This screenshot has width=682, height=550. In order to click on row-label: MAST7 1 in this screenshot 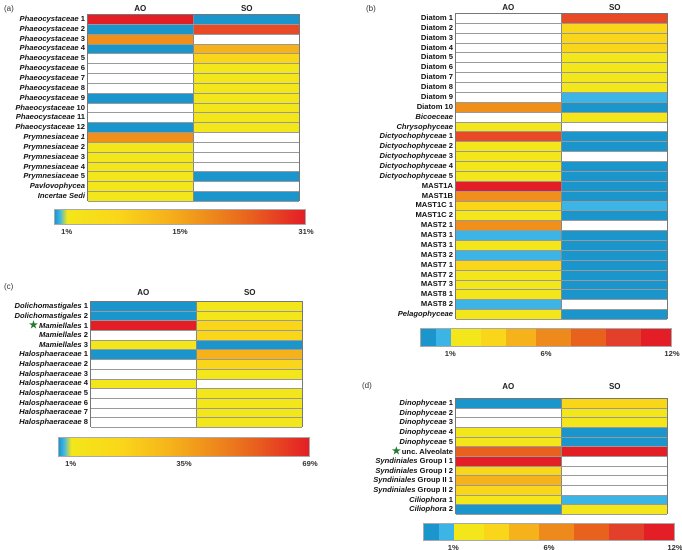, I will do `click(436, 264)`.